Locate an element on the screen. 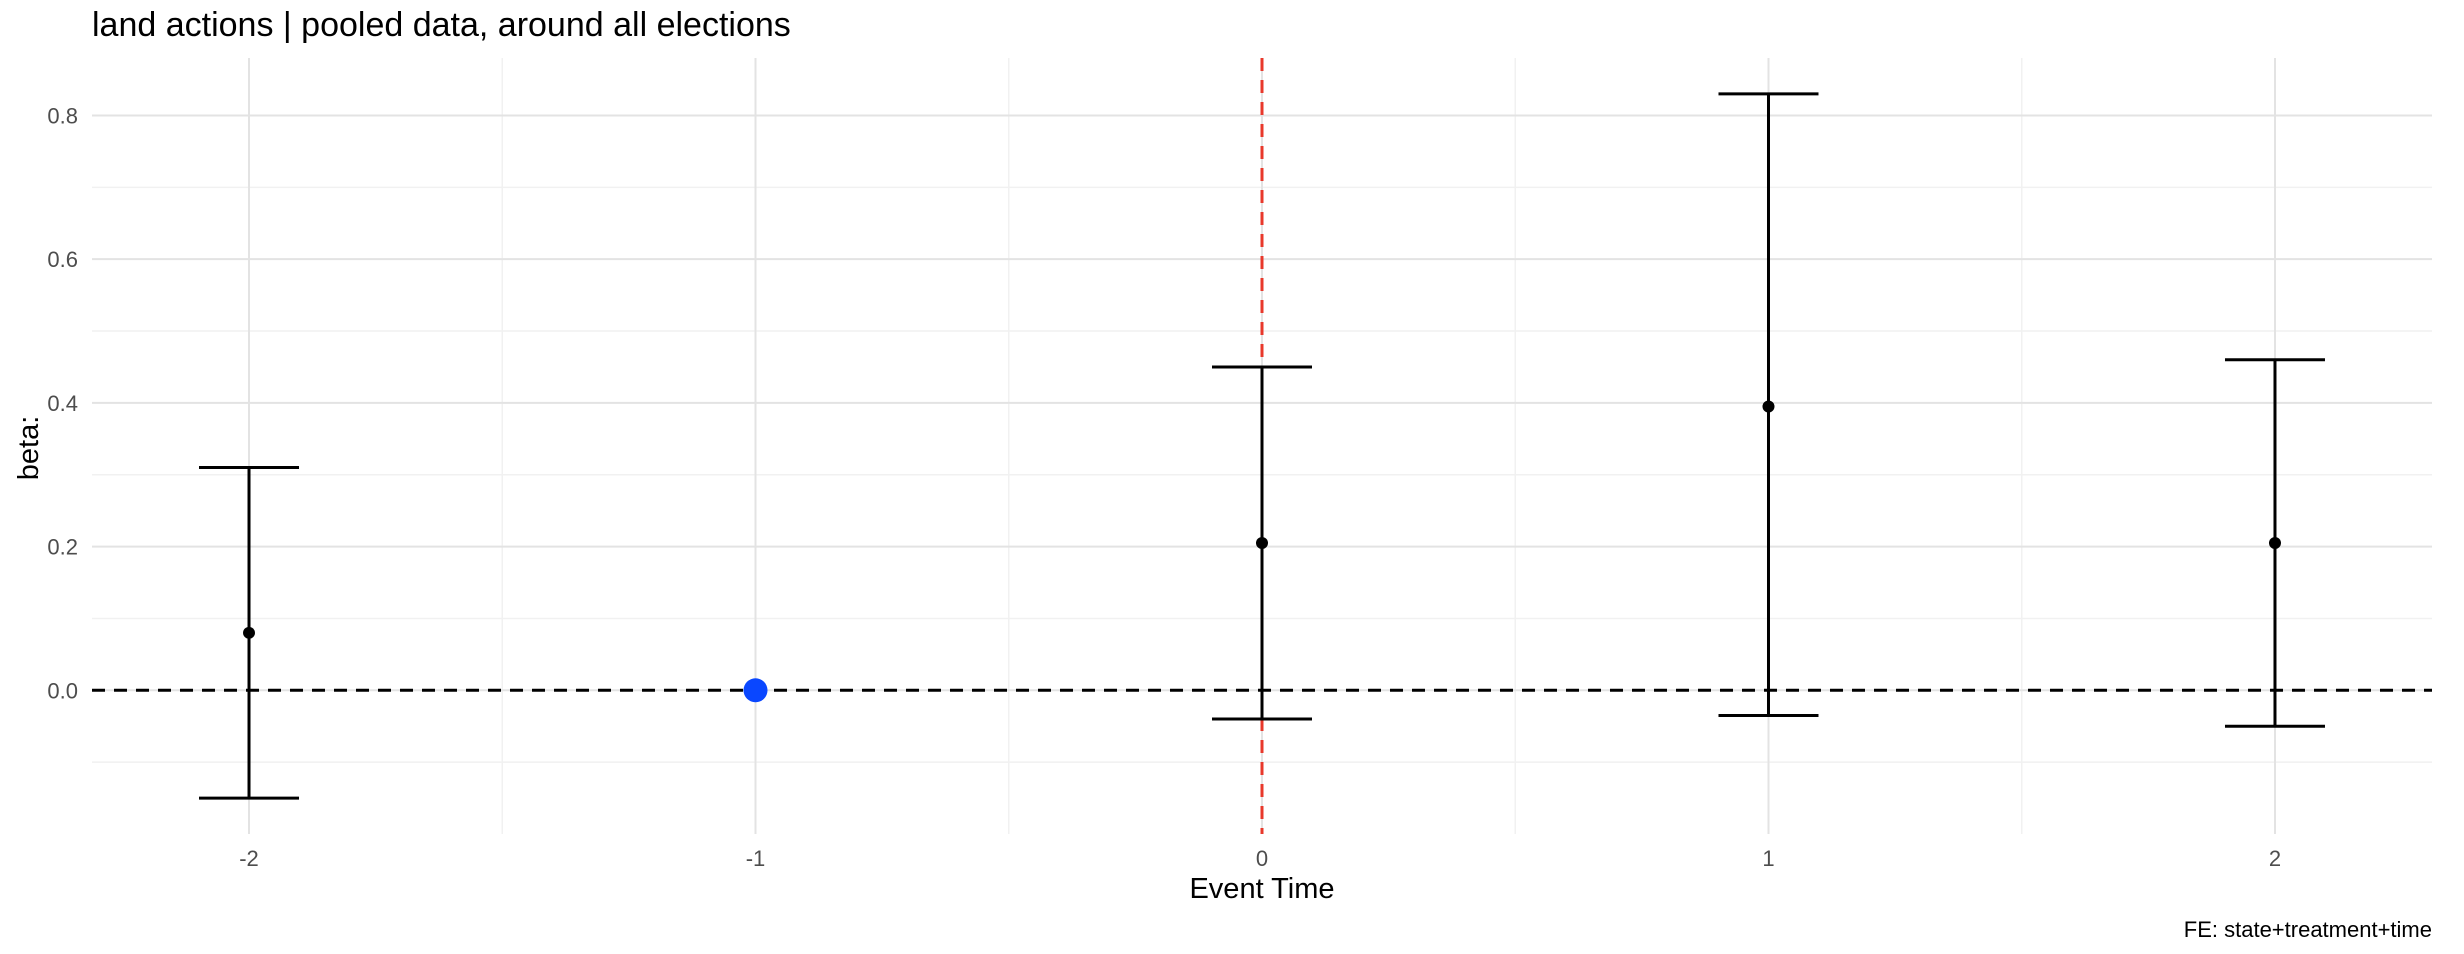 The height and width of the screenshot is (954, 2464). x-tick-label: -1 is located at coordinates (756, 858).